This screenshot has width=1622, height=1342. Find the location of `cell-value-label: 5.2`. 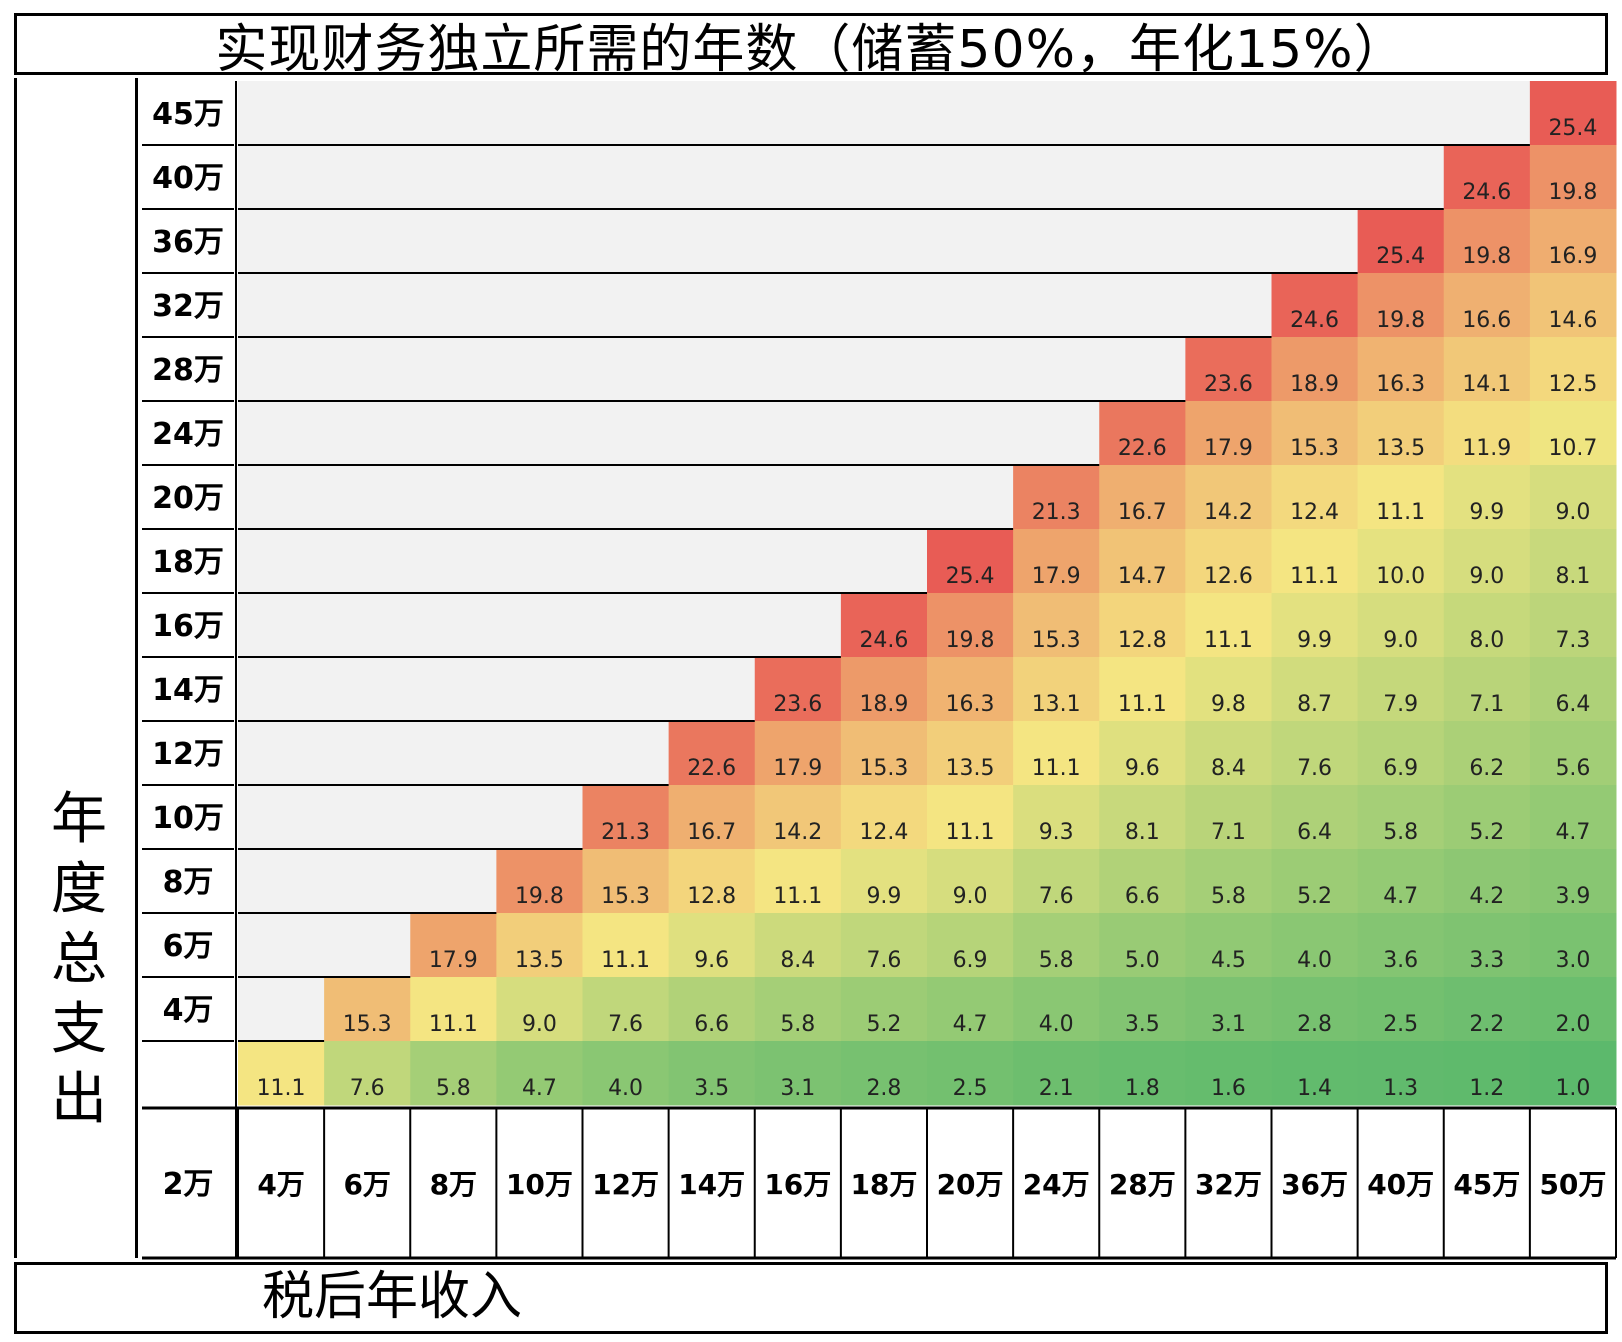

cell-value-label: 5.2 is located at coordinates (1486, 832).